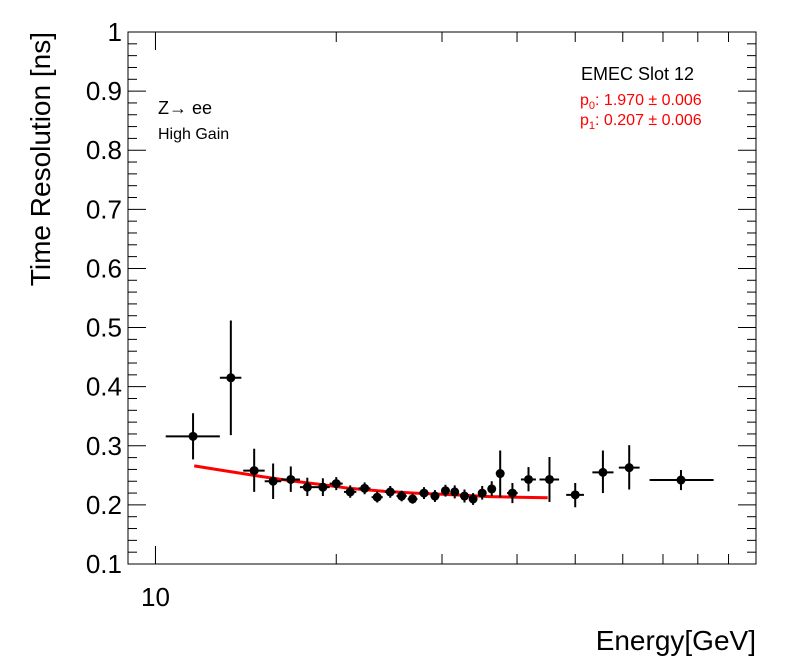 This screenshot has width=796, height=672. I want to click on y-tick-label: 0.5, so click(104, 328).